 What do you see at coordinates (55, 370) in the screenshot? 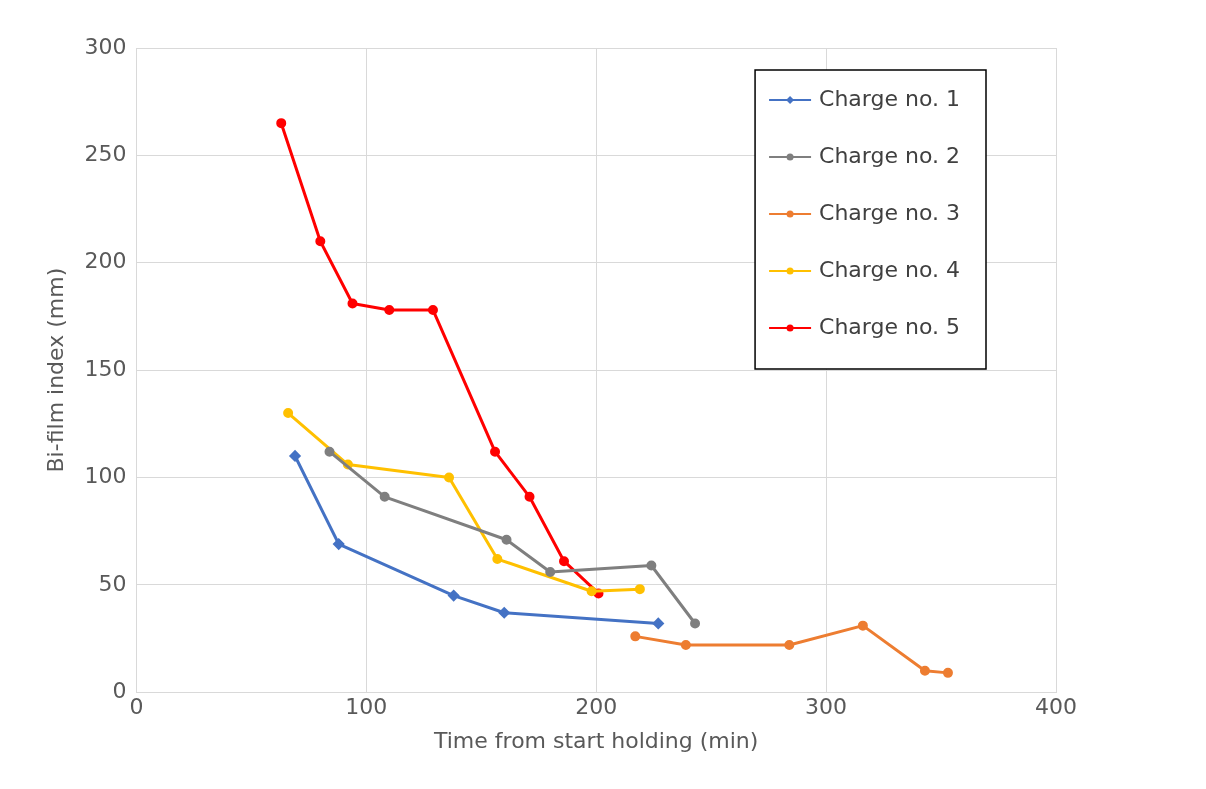
I see `y-axis-title: Bi-film index (mm)` at bounding box center [55, 370].